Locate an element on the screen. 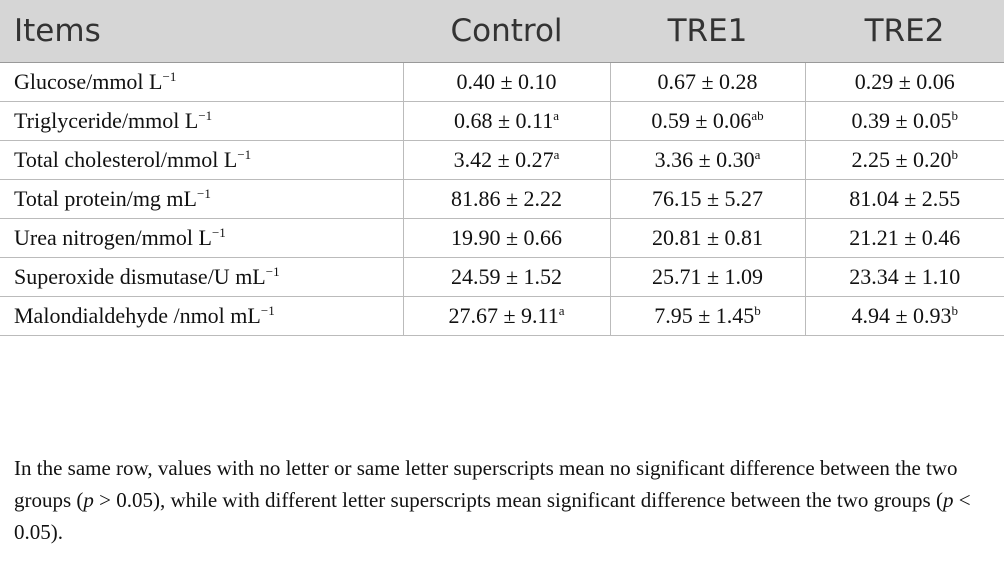 This screenshot has width=1004, height=571. value-cell: 23.34 ± 1.10 is located at coordinates (904, 277).